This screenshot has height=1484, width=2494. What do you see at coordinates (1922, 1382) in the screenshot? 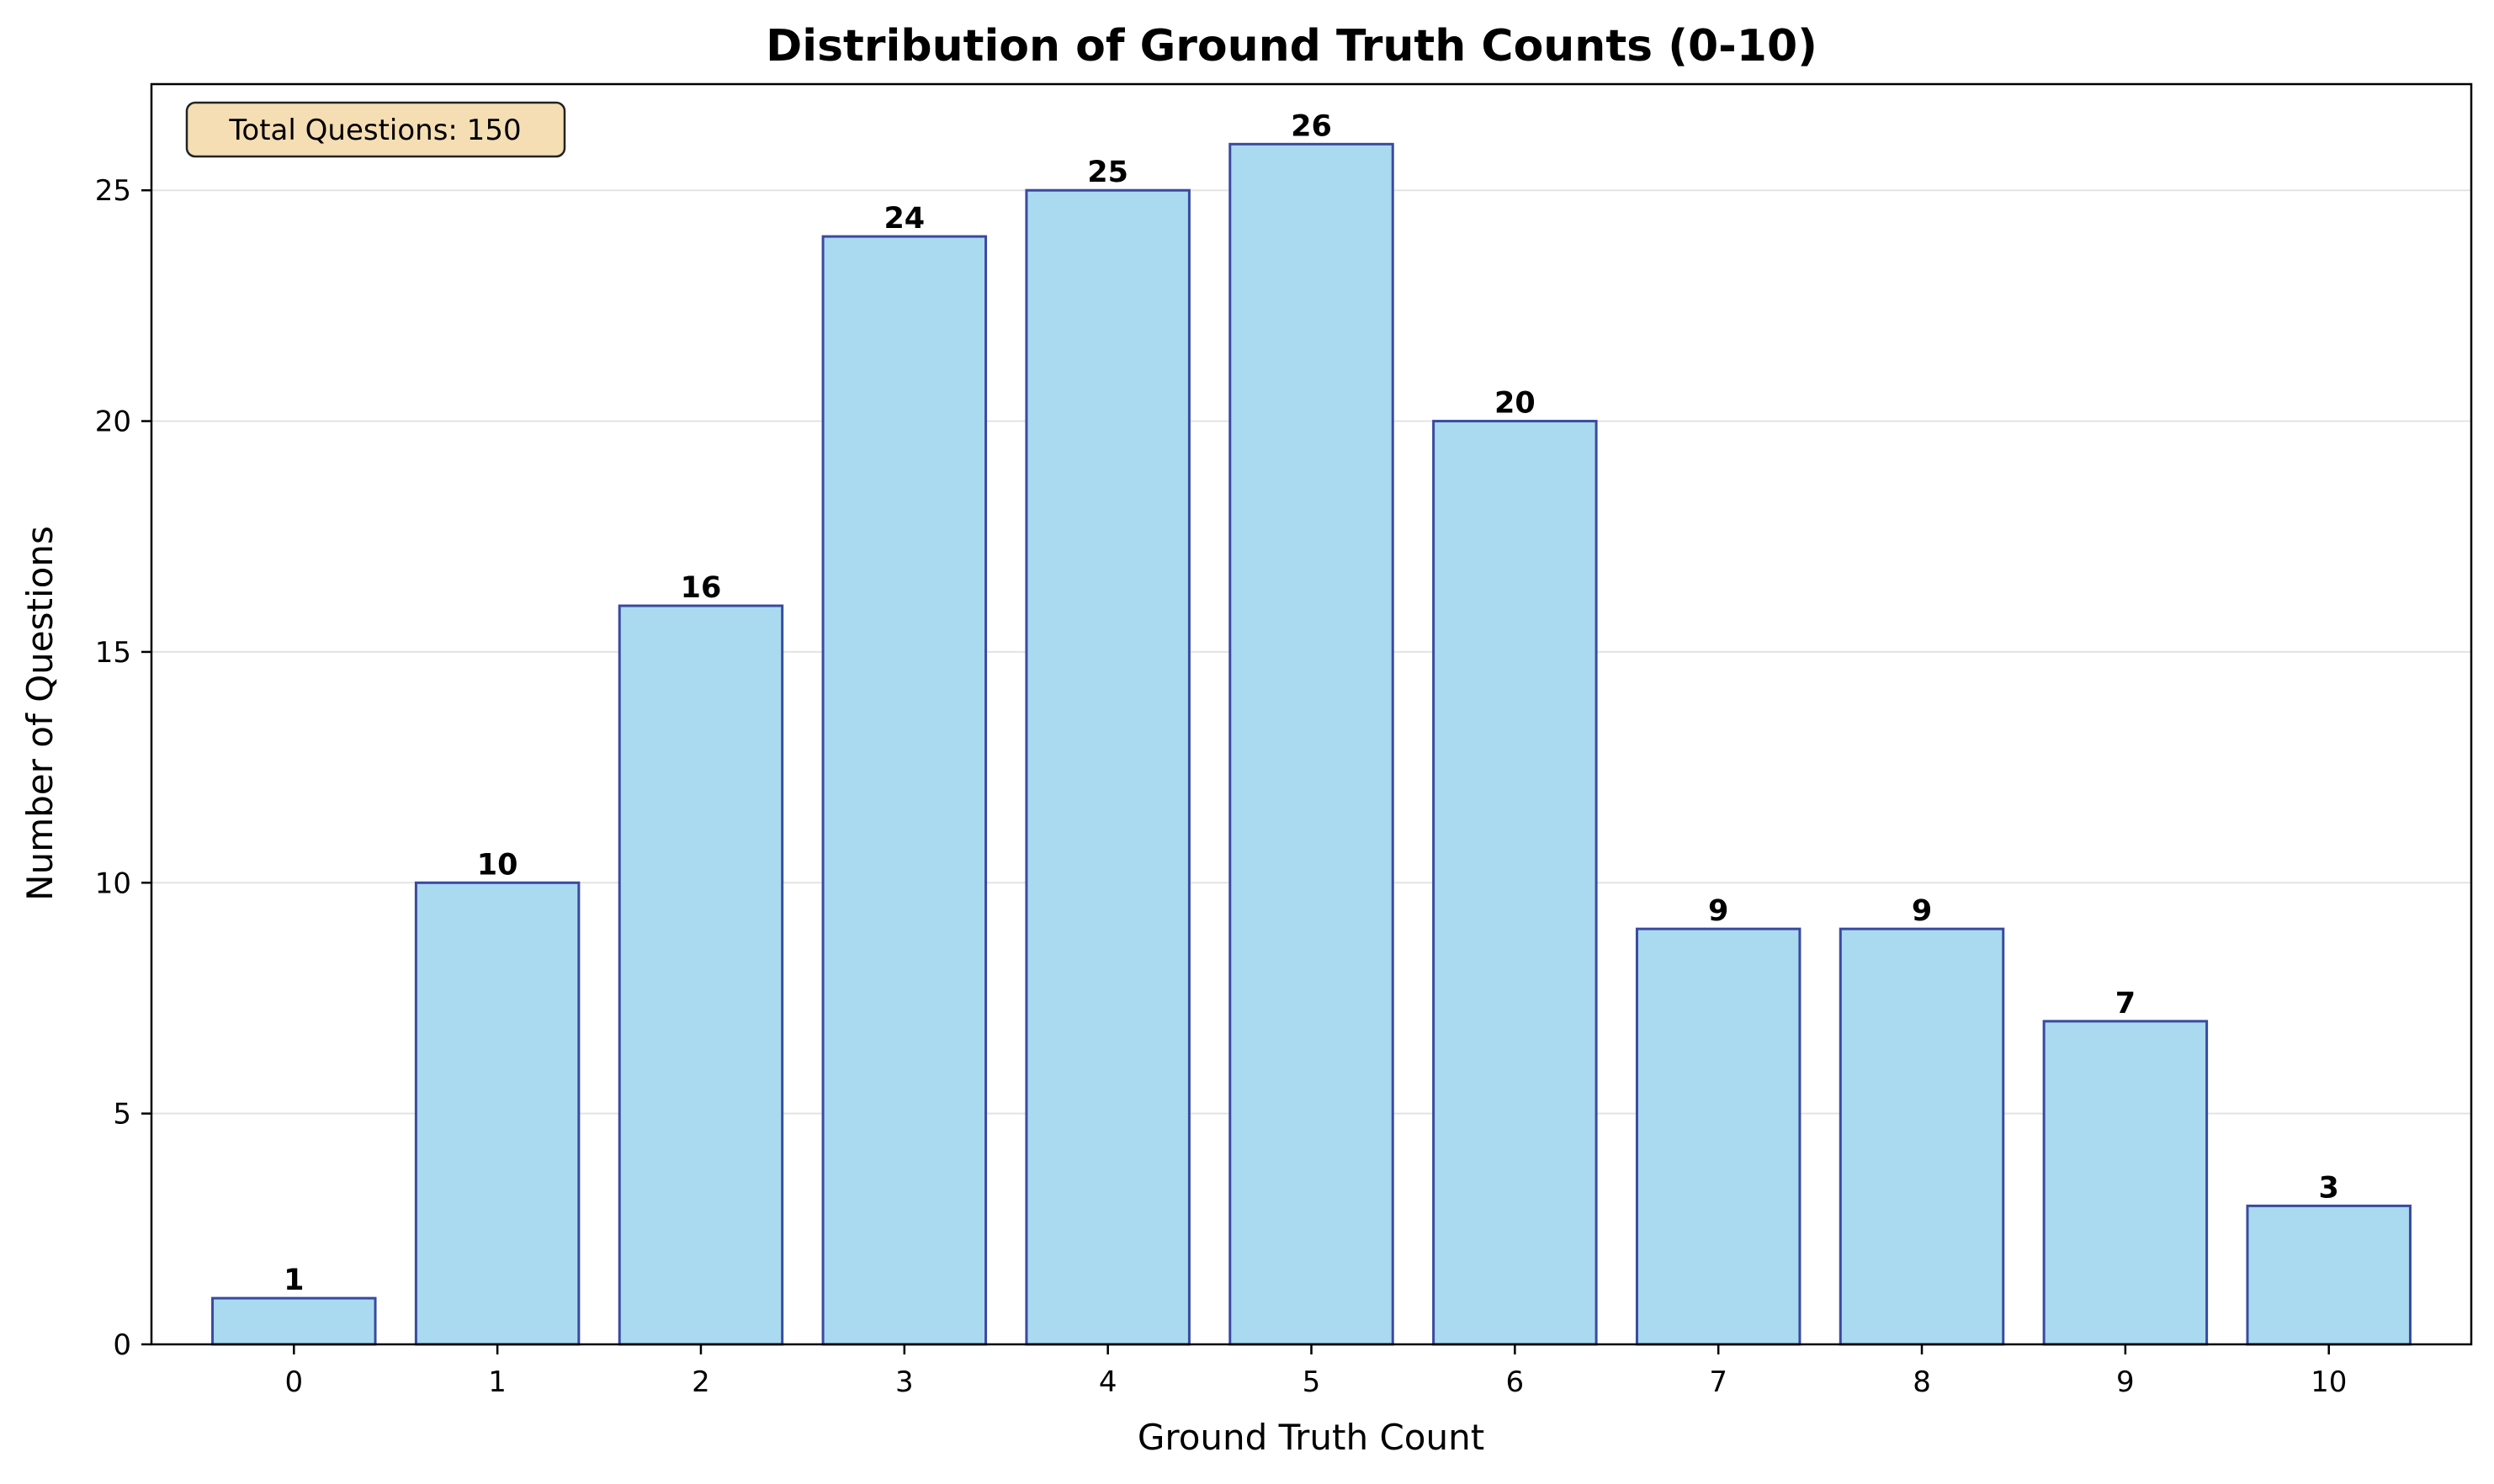
I see `x-tick-label-8: 8` at bounding box center [1922, 1382].